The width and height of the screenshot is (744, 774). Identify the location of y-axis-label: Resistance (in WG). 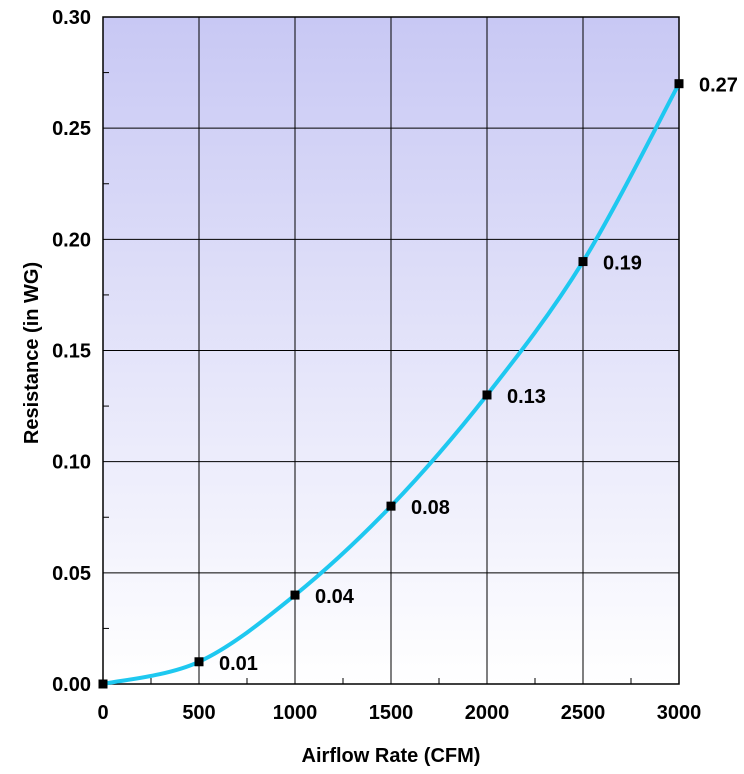
(32, 353).